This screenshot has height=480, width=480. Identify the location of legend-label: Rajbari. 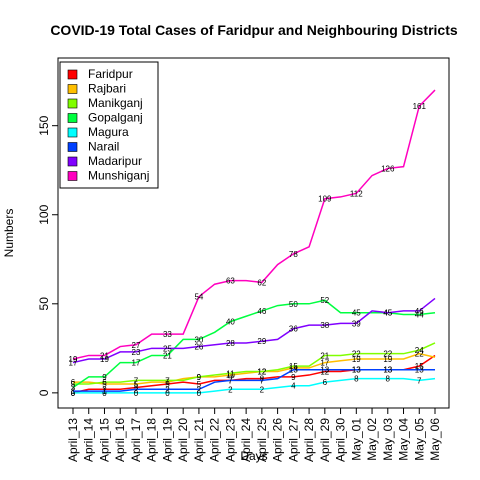
(107, 89).